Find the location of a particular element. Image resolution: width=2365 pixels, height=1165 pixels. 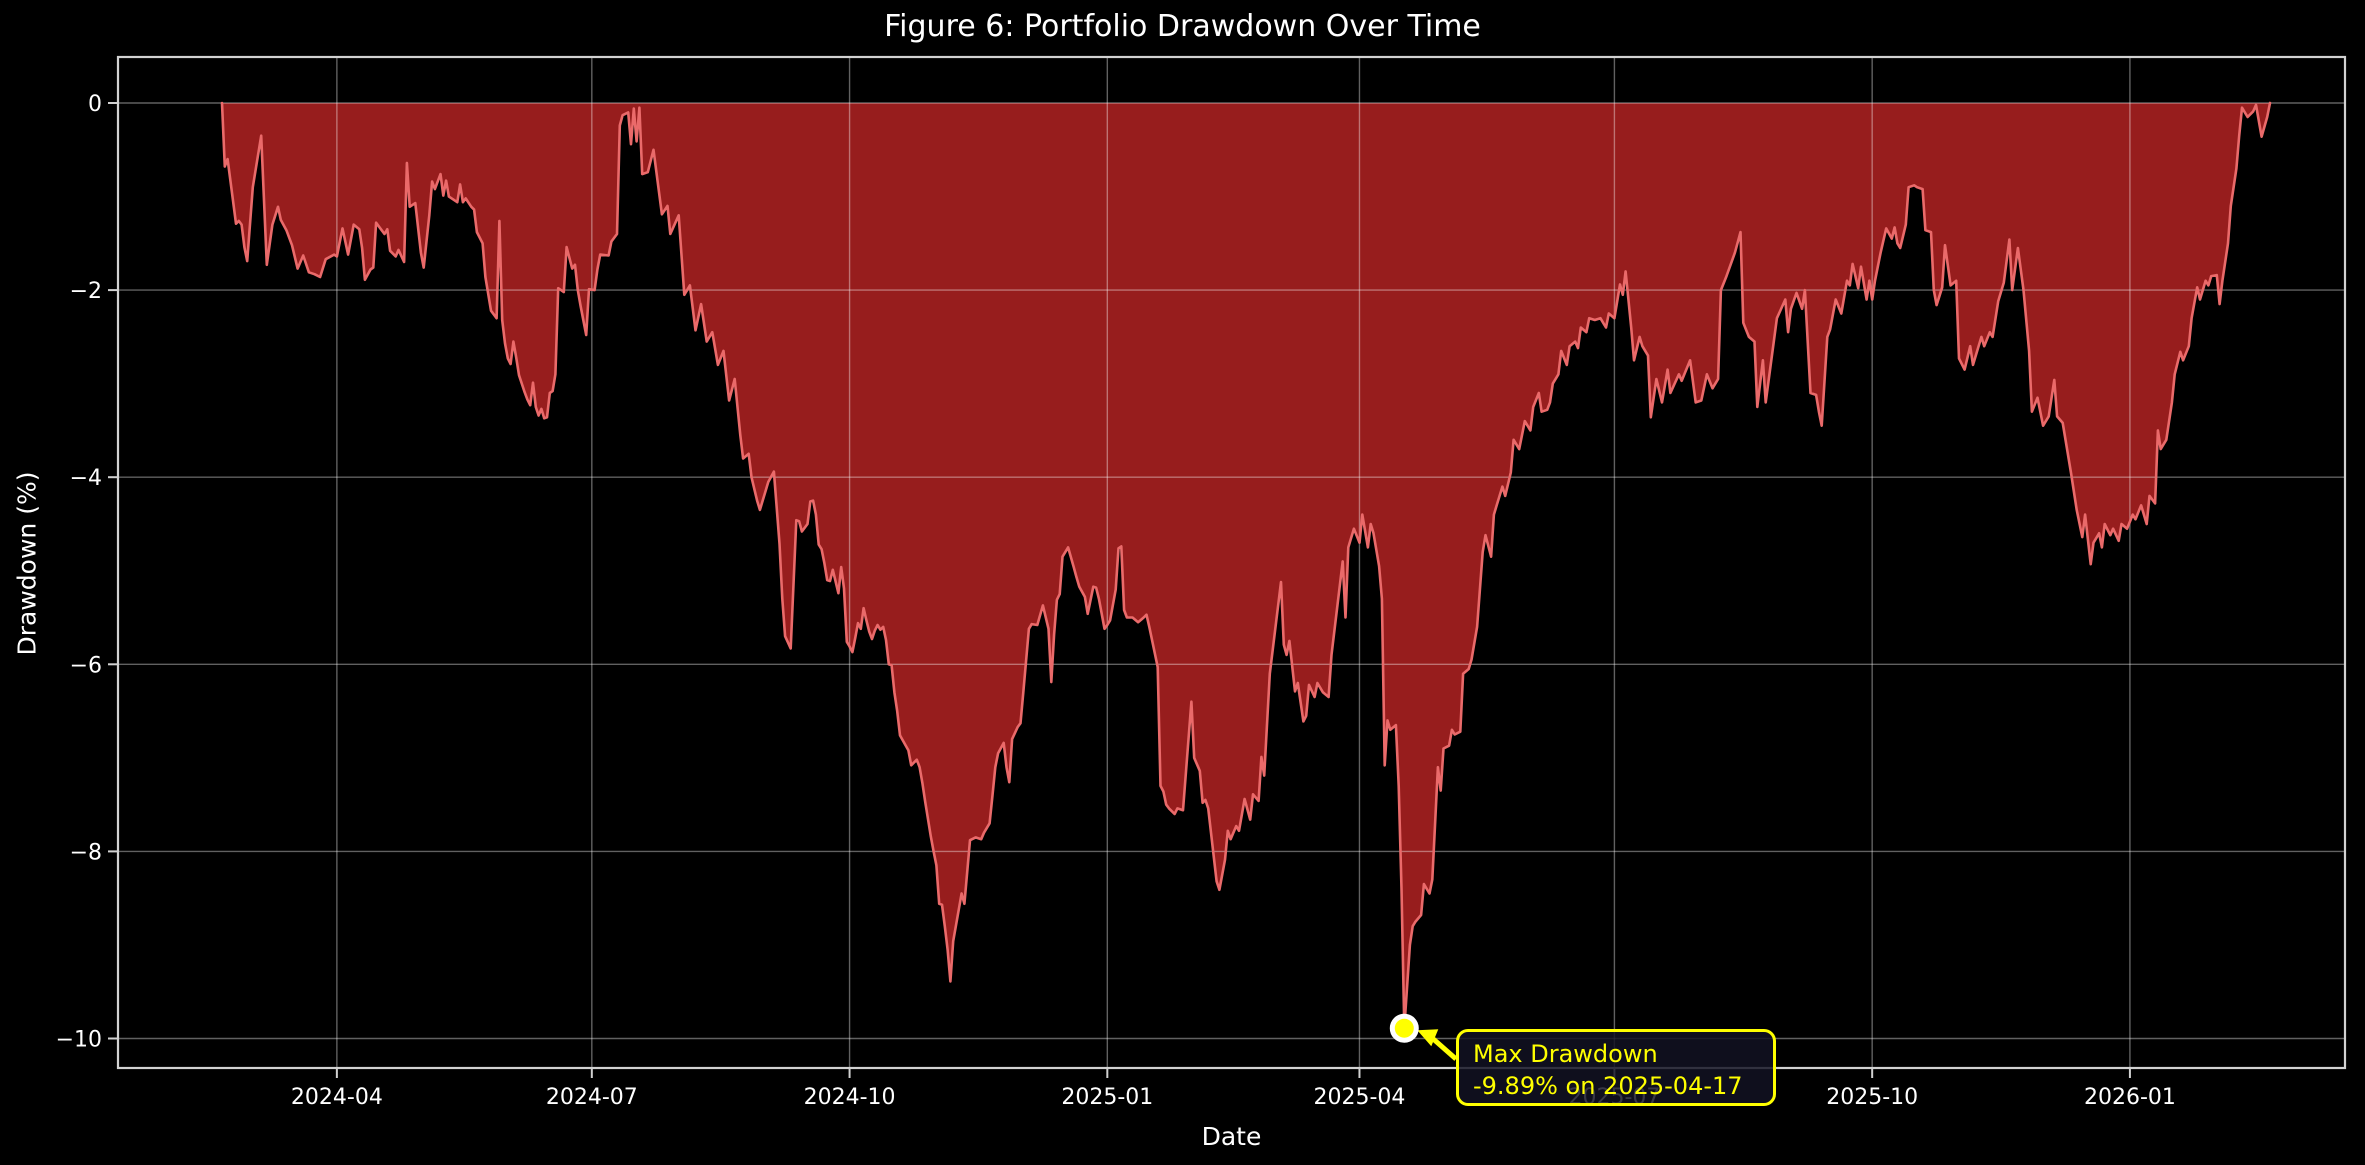

y-tick-label-−6: −6 is located at coordinates (86, 665).